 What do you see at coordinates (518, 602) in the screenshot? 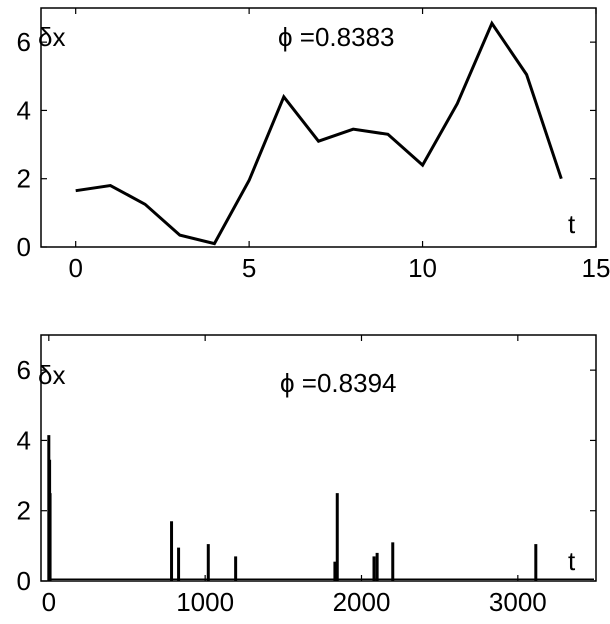
I see `x-tick-label: 3000` at bounding box center [518, 602].